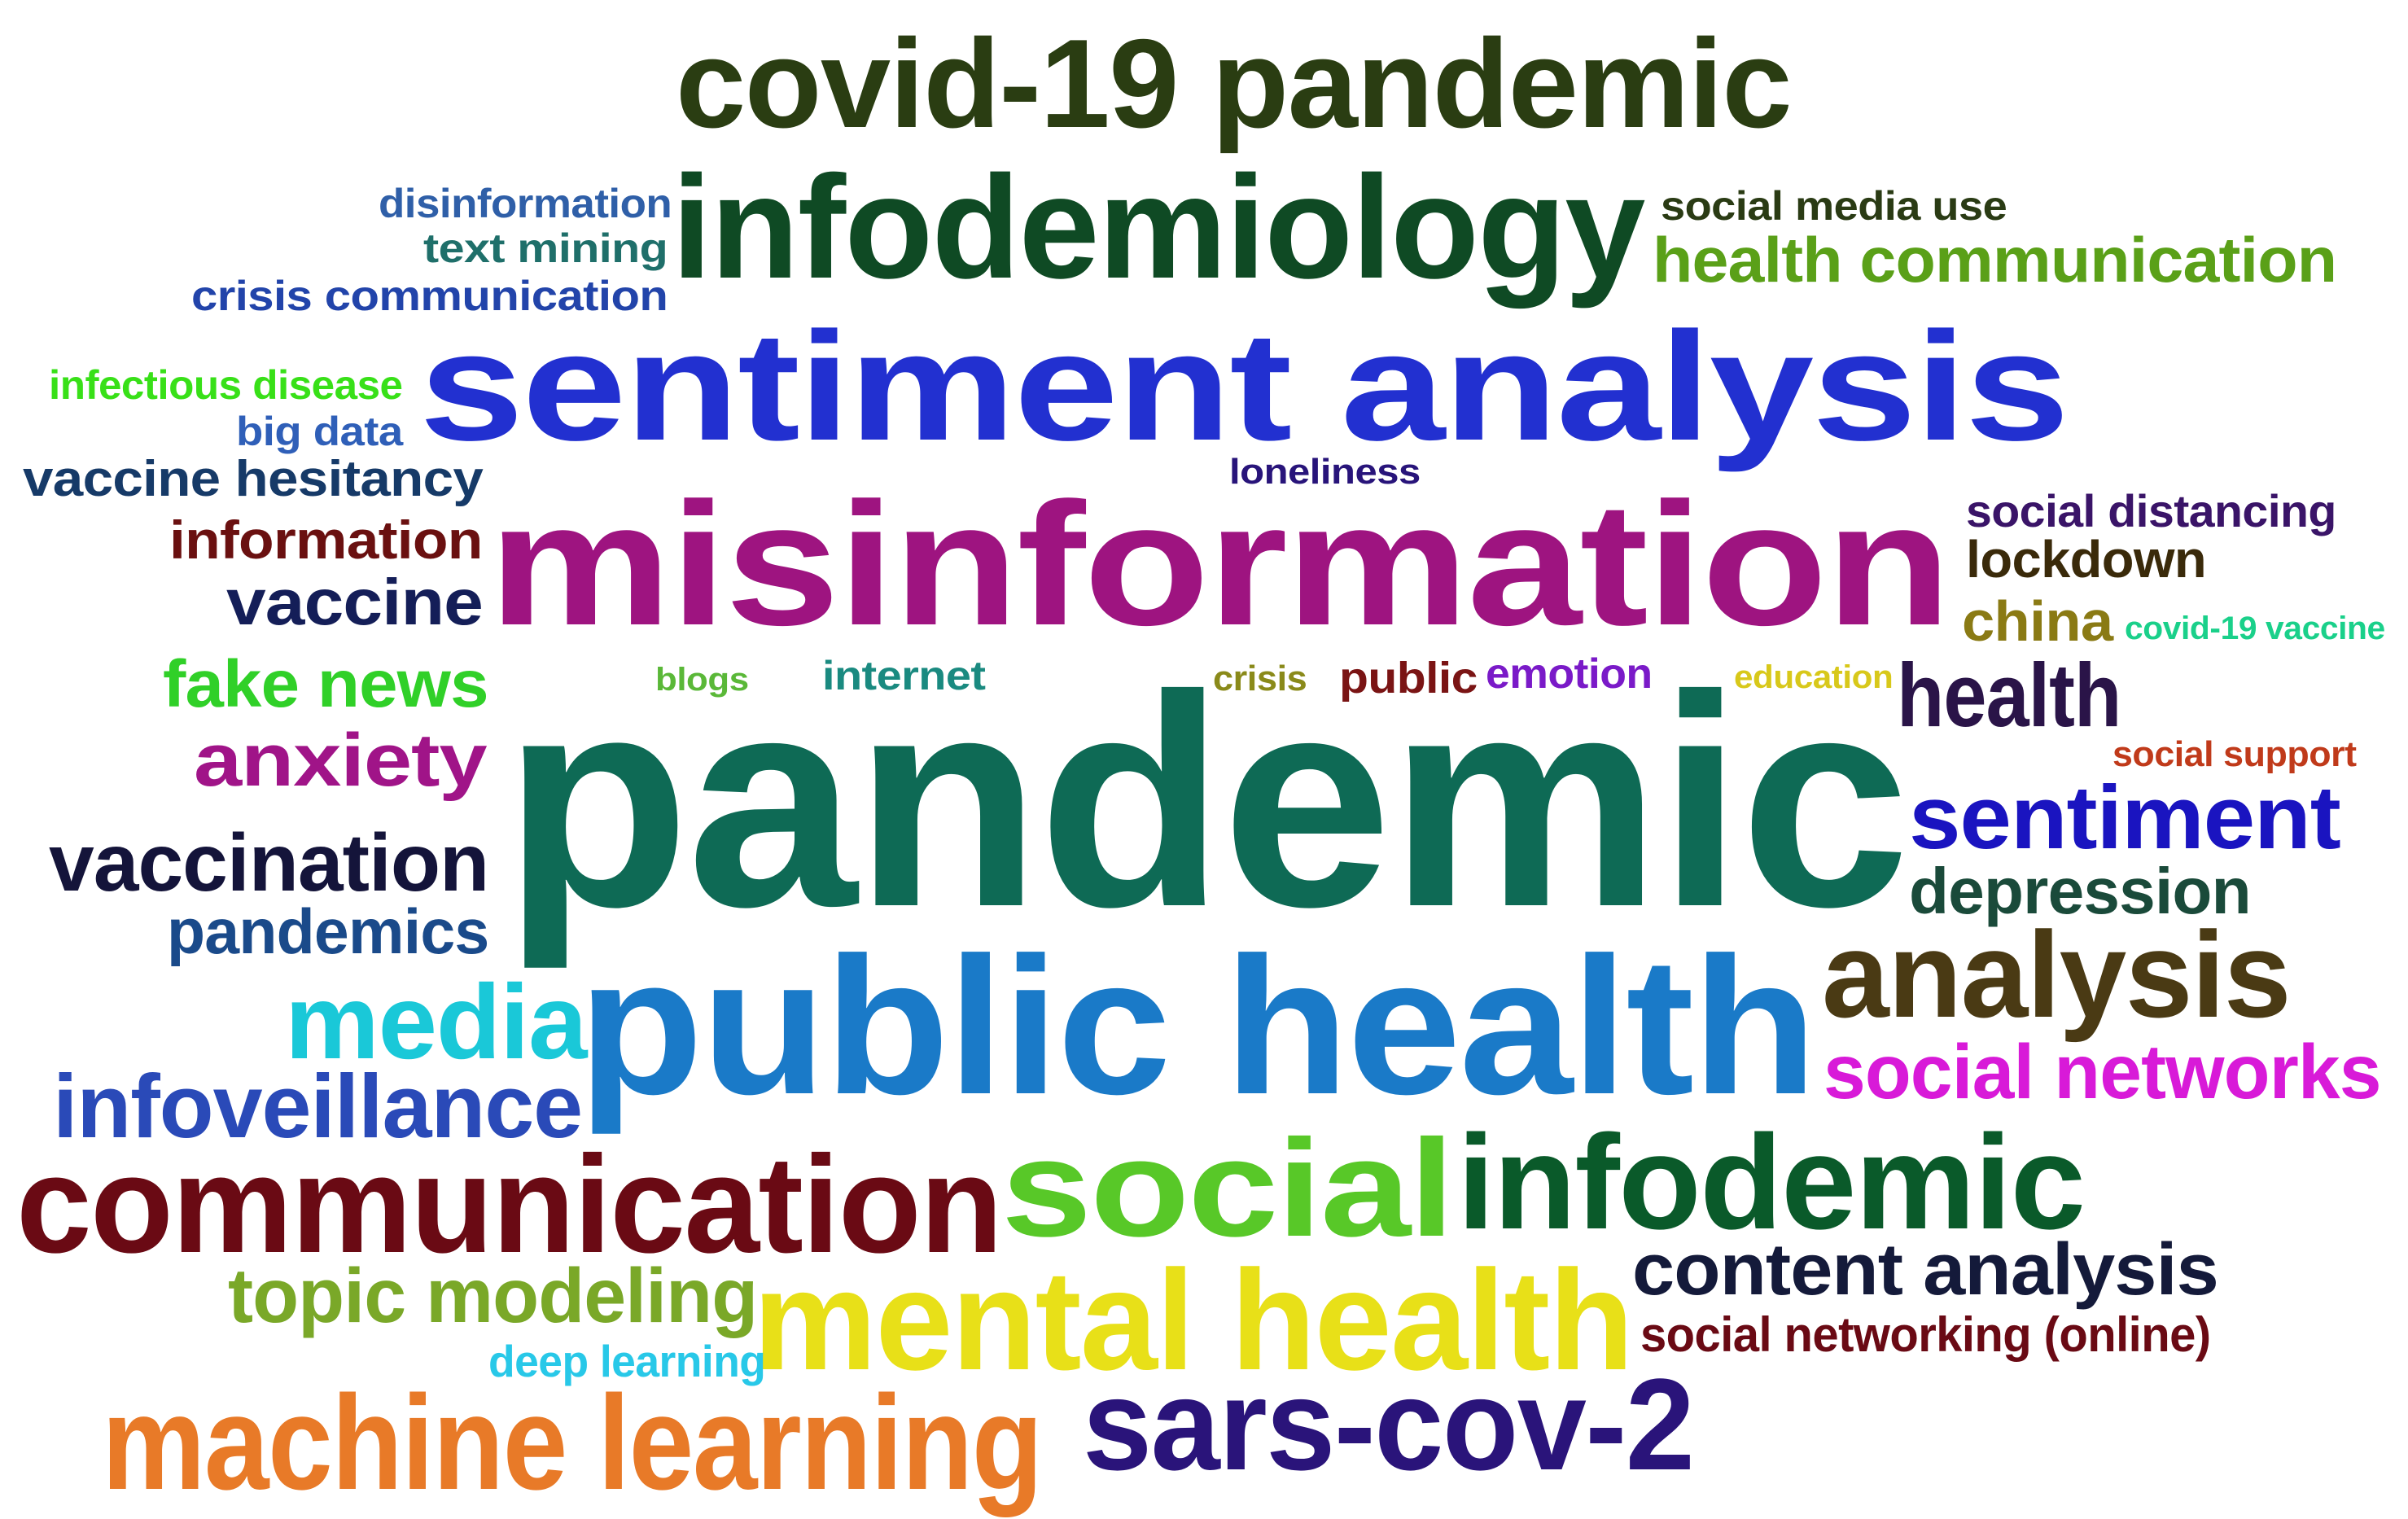 This screenshot has width=2408, height=1519. What do you see at coordinates (226, 385) in the screenshot?
I see `word-infectious-disease: infectious disease` at bounding box center [226, 385].